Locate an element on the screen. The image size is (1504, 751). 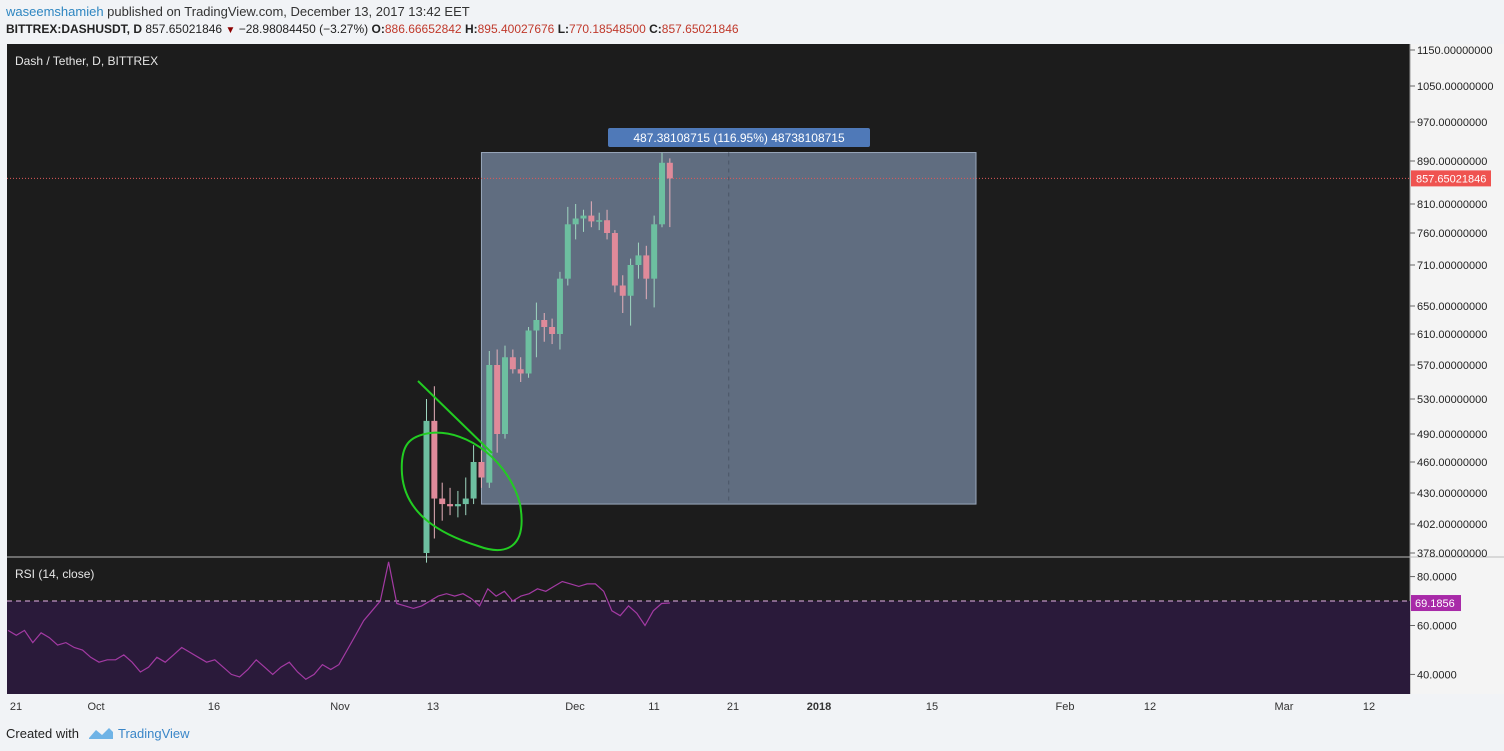
symbol-label: BITTREX:DASHUSDT, D is located at coordinates (74, 29).